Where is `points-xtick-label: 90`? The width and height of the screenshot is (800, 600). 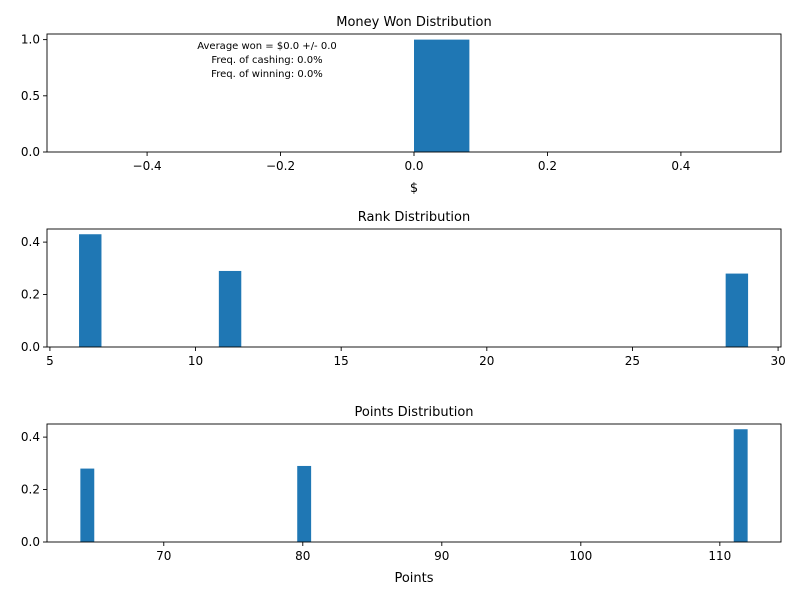 points-xtick-label: 90 is located at coordinates (441, 556).